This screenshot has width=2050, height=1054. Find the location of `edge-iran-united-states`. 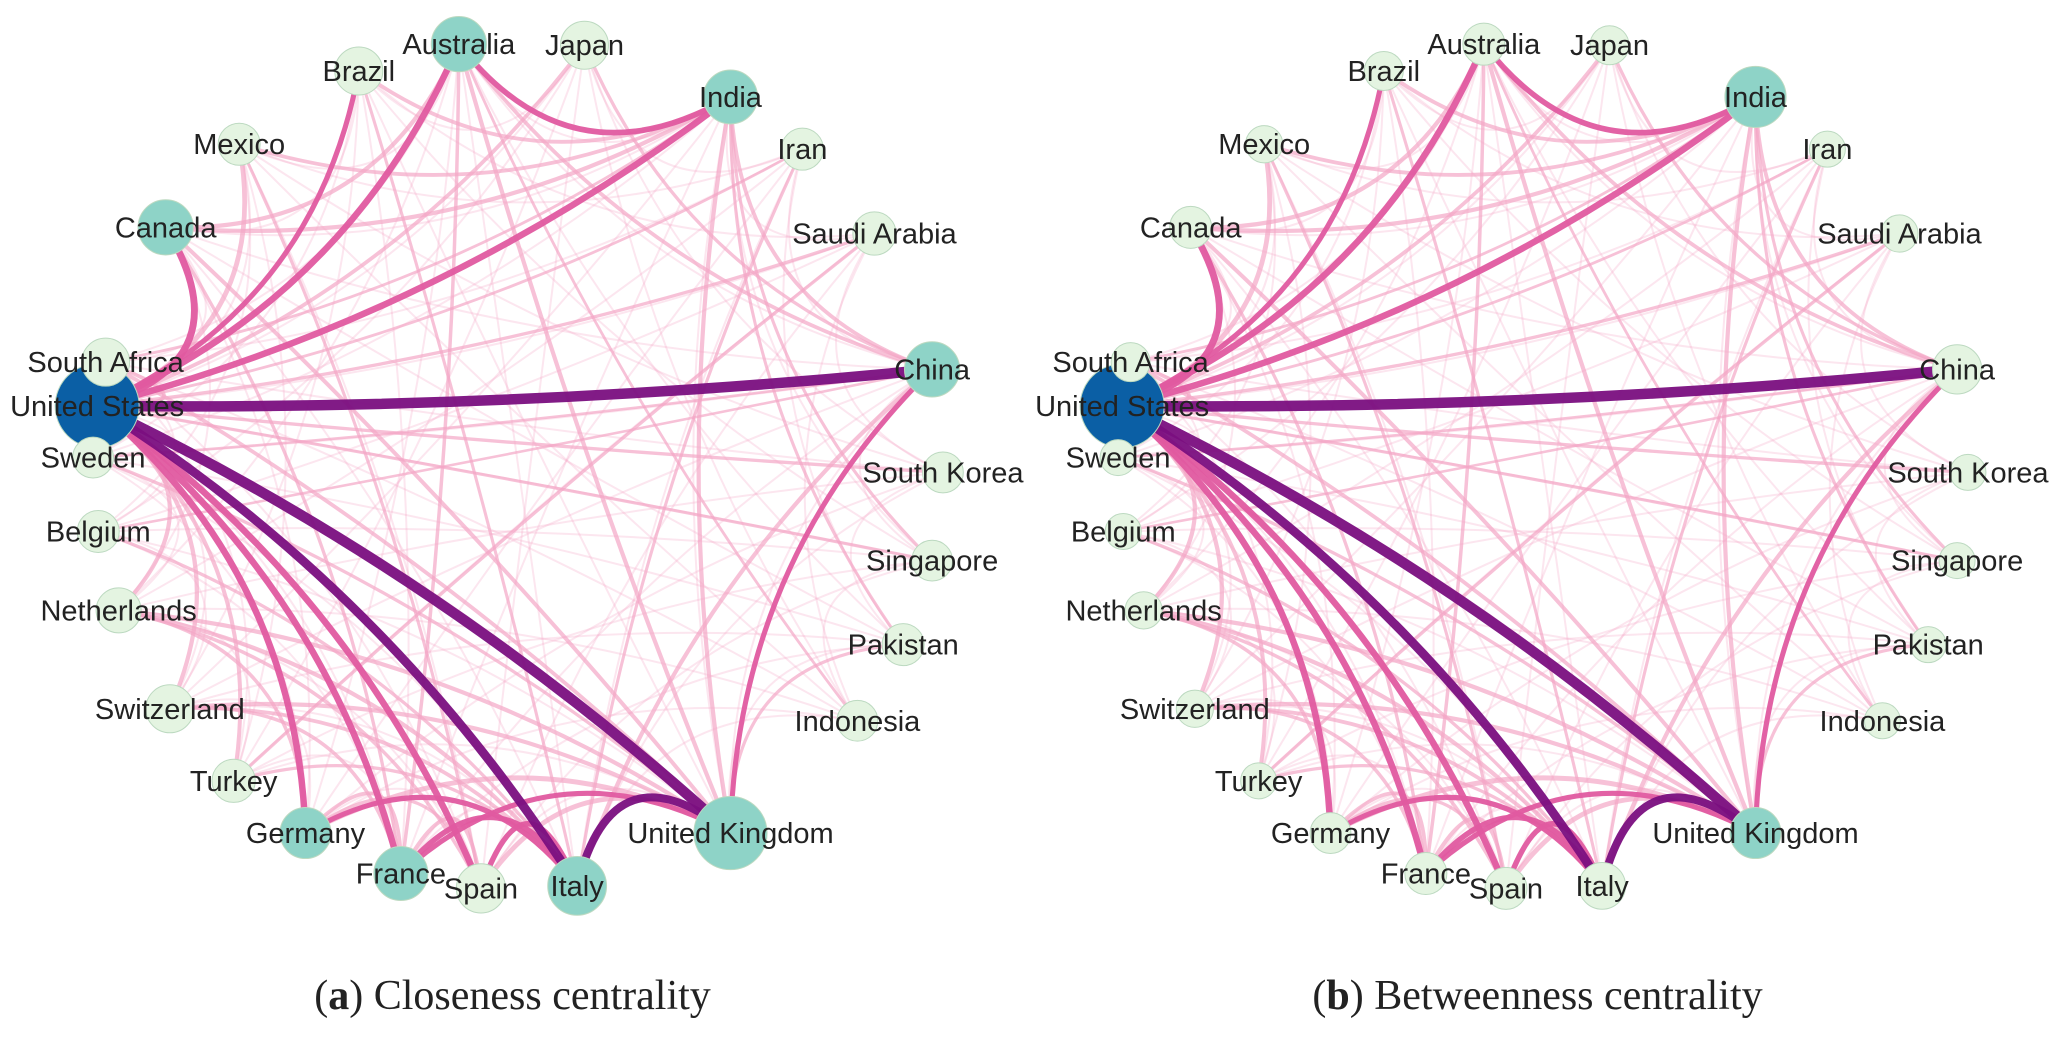

edge-iran-united-states is located at coordinates (449, 277).